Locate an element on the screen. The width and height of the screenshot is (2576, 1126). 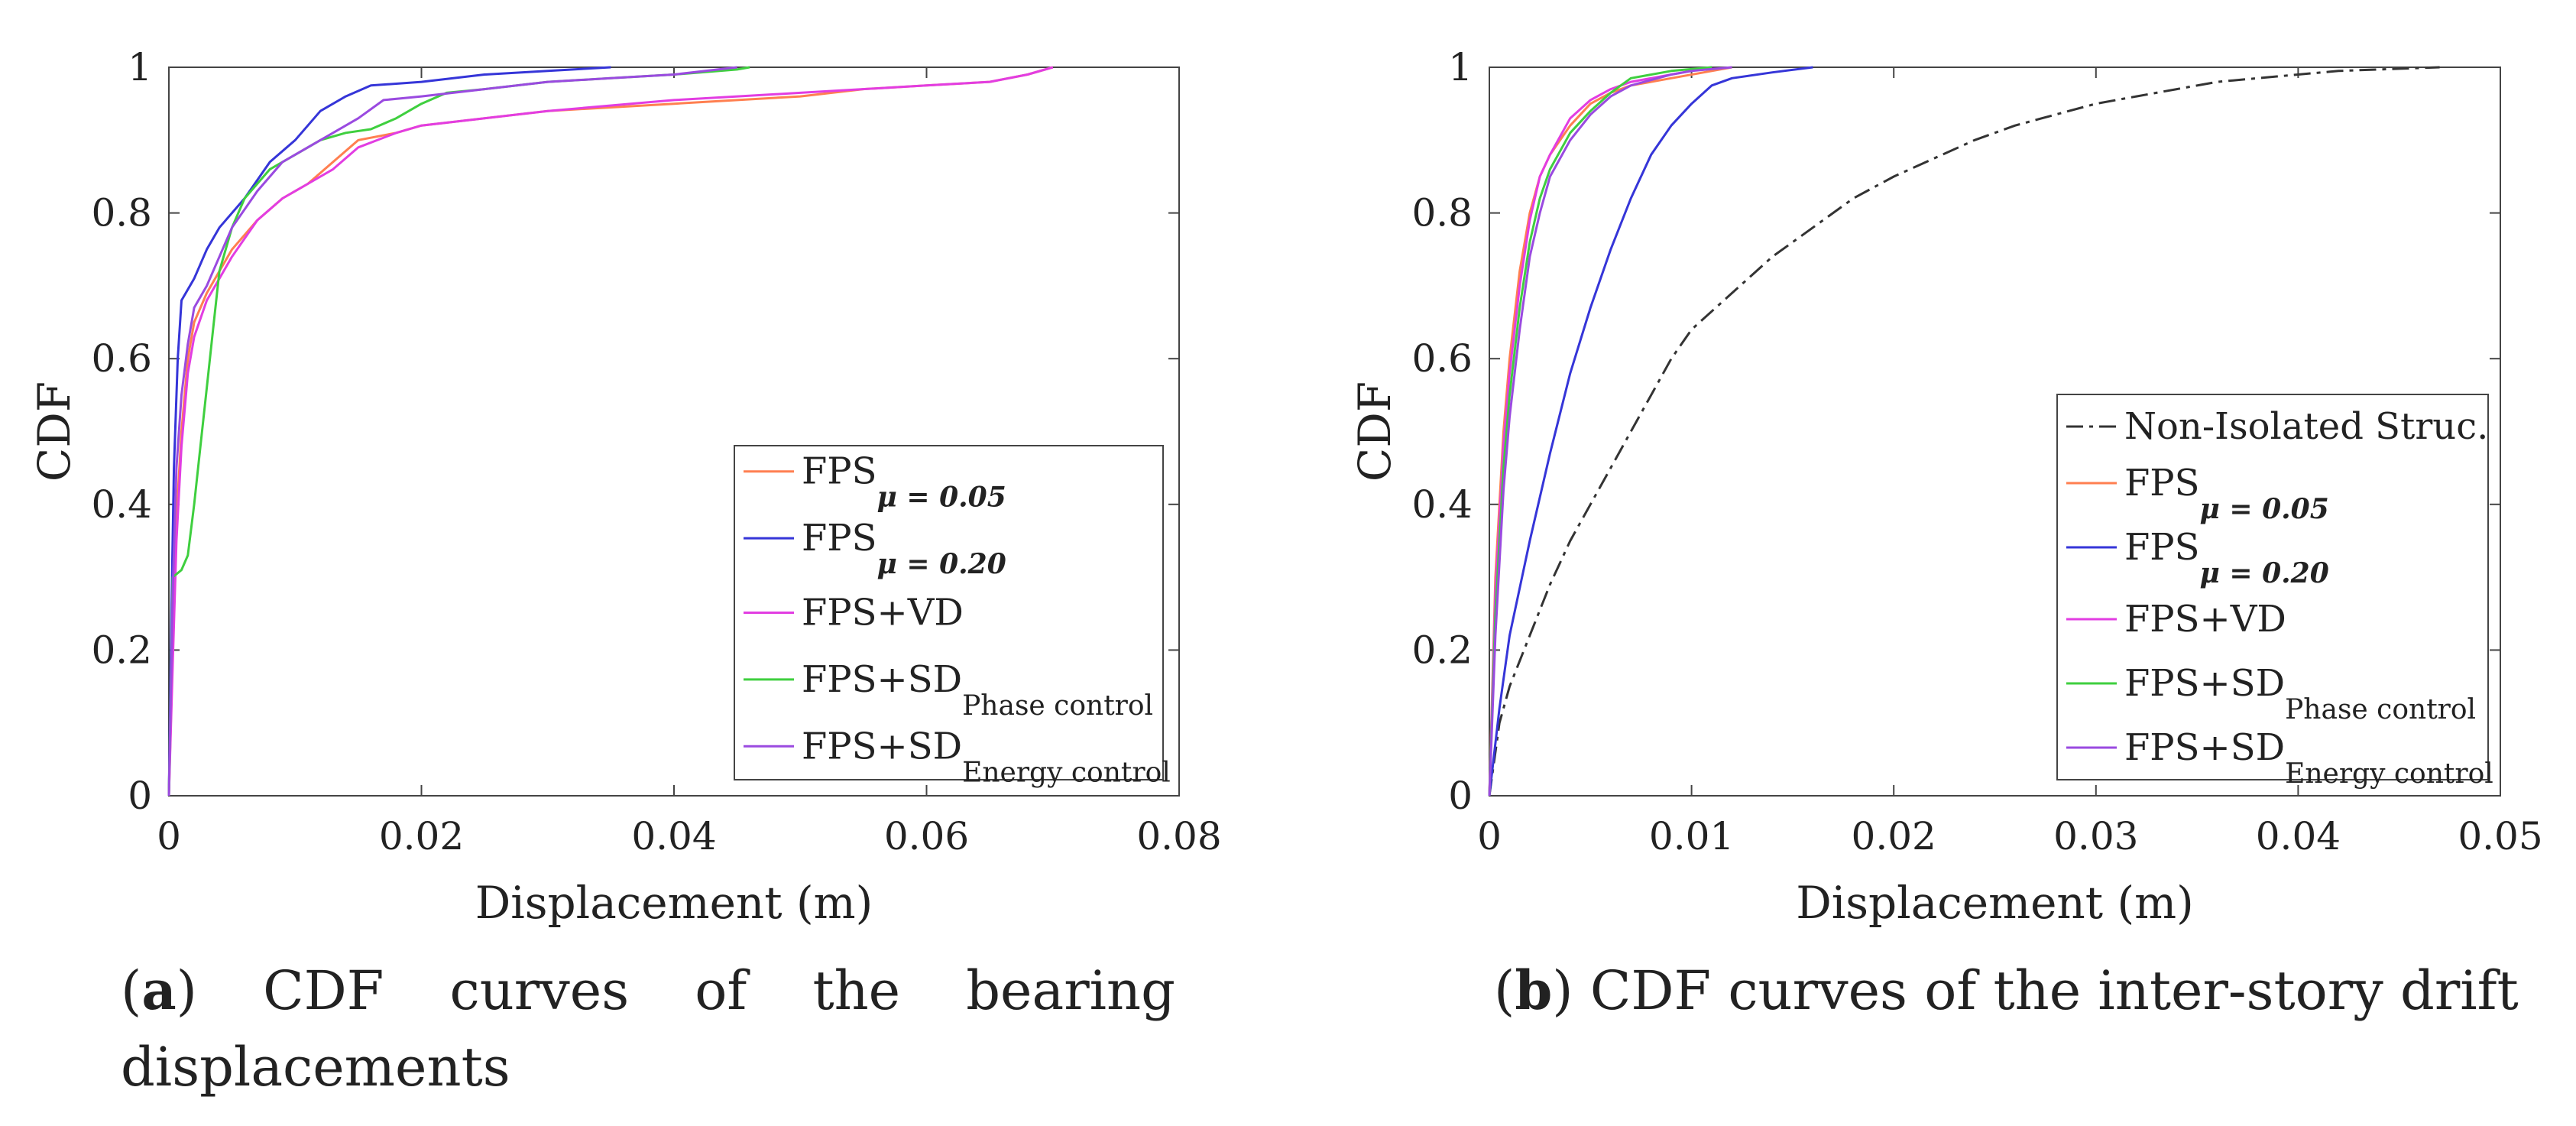
x-tick-label: 0.08 is located at coordinates (1178, 836).